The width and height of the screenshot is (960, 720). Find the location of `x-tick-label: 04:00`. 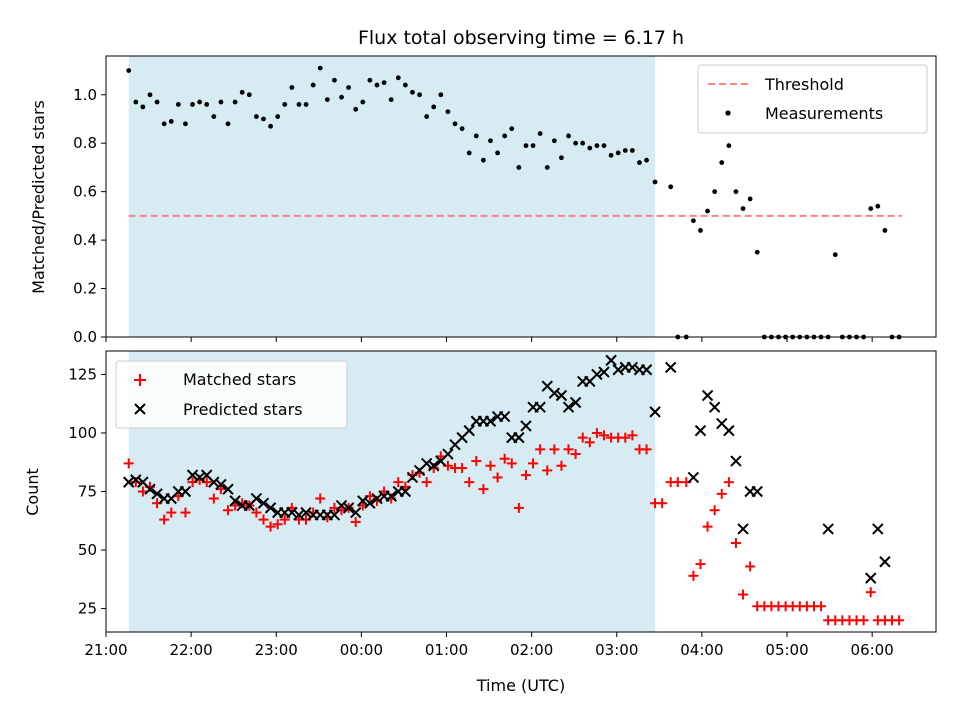

x-tick-label: 04:00 is located at coordinates (701, 650).